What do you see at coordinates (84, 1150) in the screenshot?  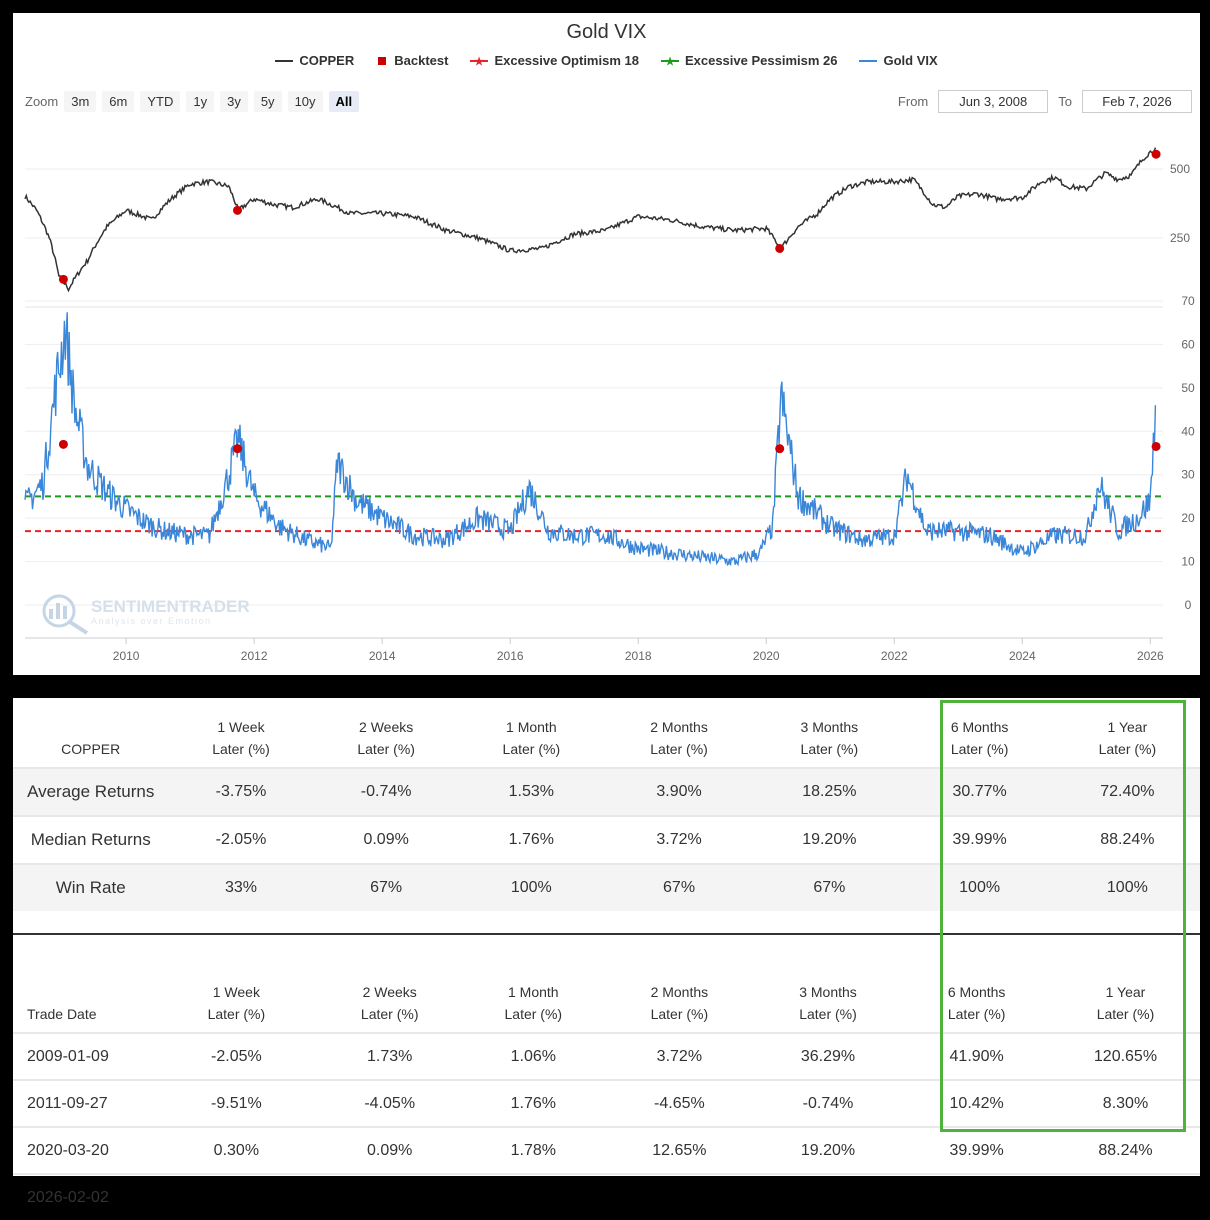 I see `trade-date: 2020-03-20` at bounding box center [84, 1150].